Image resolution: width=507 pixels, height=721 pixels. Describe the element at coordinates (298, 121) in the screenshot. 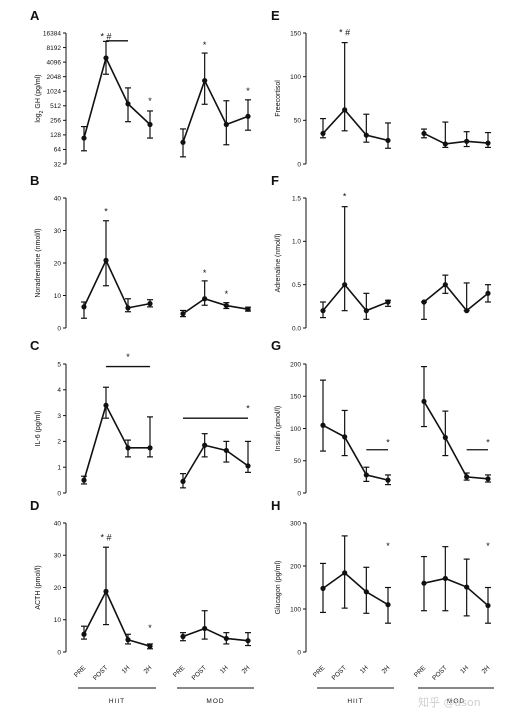

I see `y-tick-label: 50` at that location.